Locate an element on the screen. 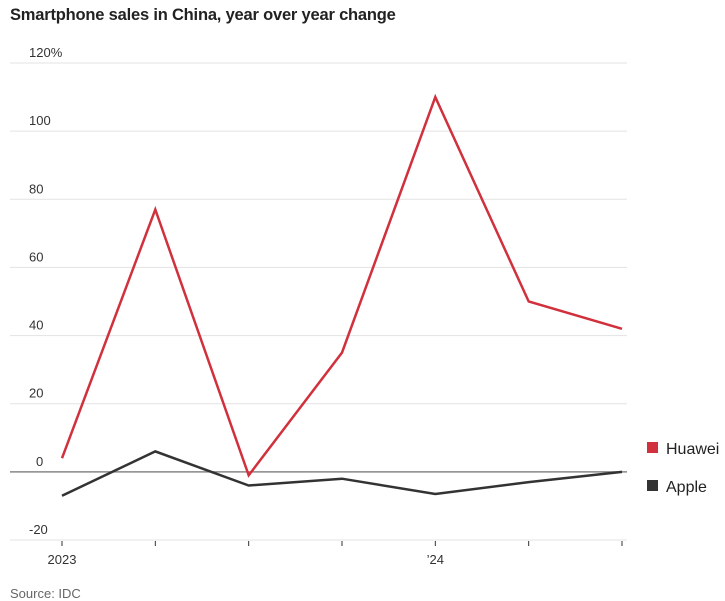 This screenshot has width=725, height=601. y-tick-label: 120% is located at coordinates (46, 52).